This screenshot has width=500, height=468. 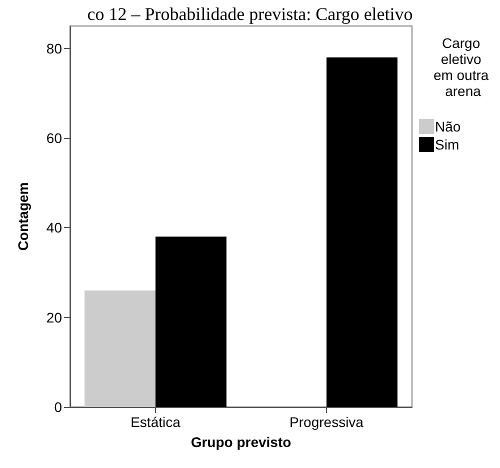 What do you see at coordinates (327, 422) in the screenshot?
I see `x-tick-label: Progressiva` at bounding box center [327, 422].